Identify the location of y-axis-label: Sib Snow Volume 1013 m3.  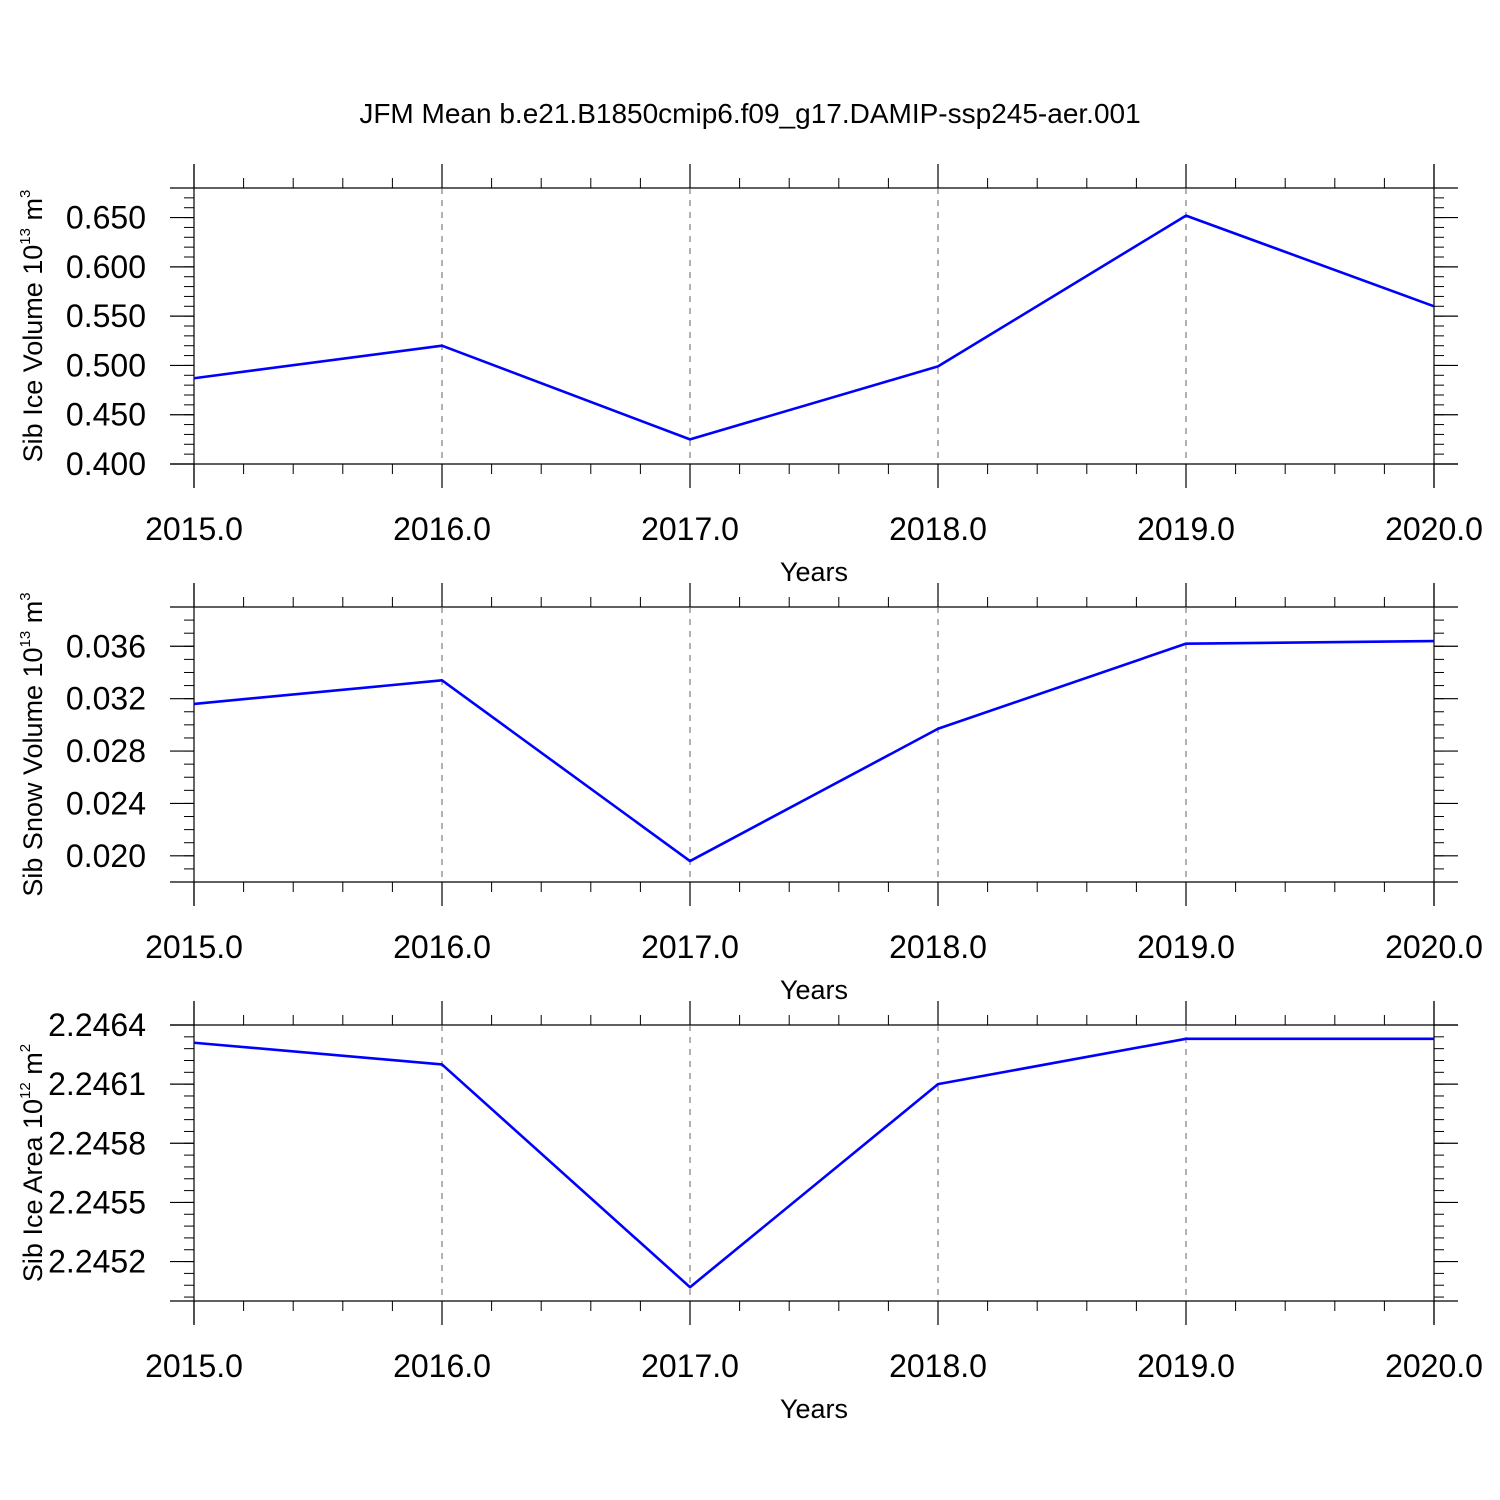
(32, 744).